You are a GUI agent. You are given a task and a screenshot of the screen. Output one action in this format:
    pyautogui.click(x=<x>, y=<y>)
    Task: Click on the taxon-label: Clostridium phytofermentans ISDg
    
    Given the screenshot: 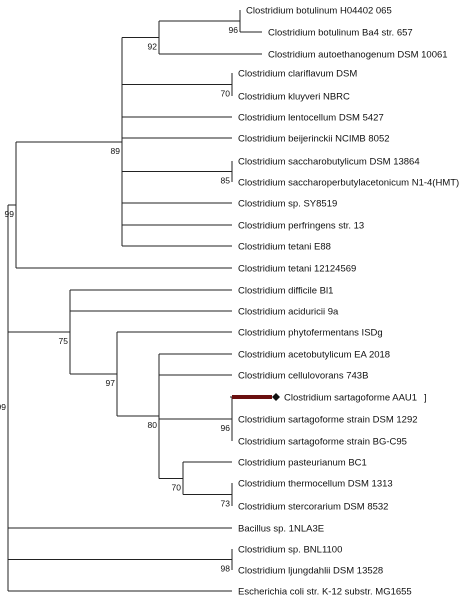 What is the action you would take?
    pyautogui.click(x=310, y=333)
    